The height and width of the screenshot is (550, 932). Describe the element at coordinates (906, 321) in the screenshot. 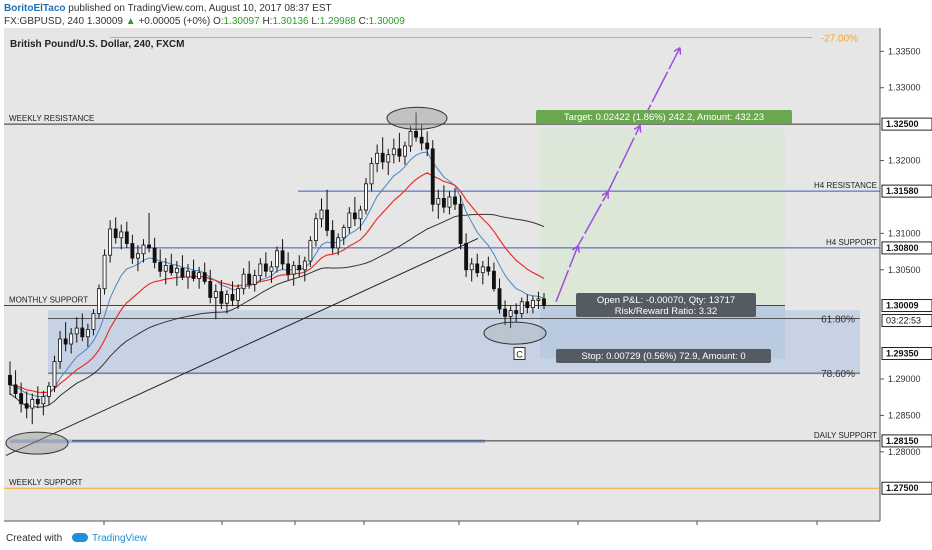

I see `countdown-box` at that location.